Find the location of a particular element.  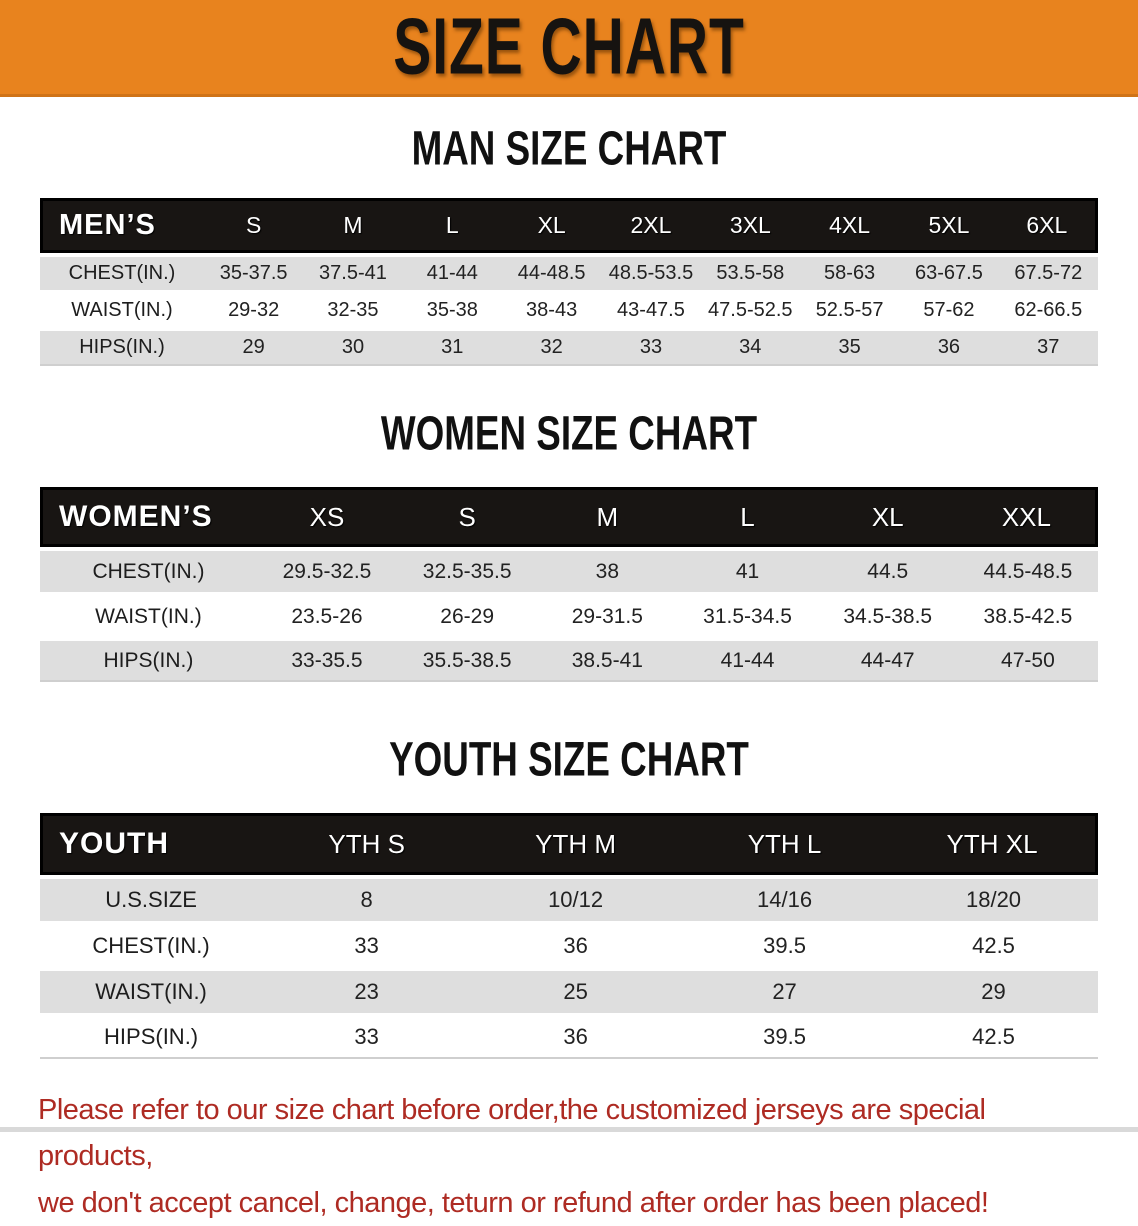

measurement-value-cell: 52.5-57 is located at coordinates (849, 308).